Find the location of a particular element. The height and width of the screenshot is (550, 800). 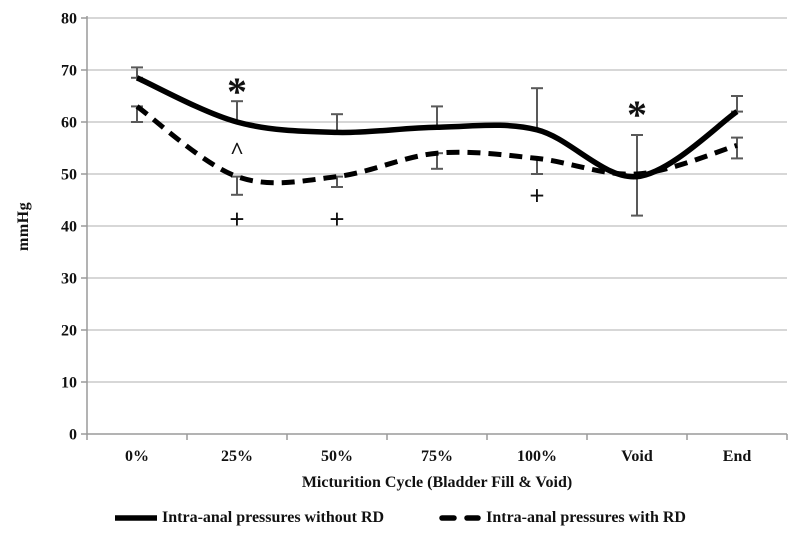

x-tick-label: Void is located at coordinates (637, 456).